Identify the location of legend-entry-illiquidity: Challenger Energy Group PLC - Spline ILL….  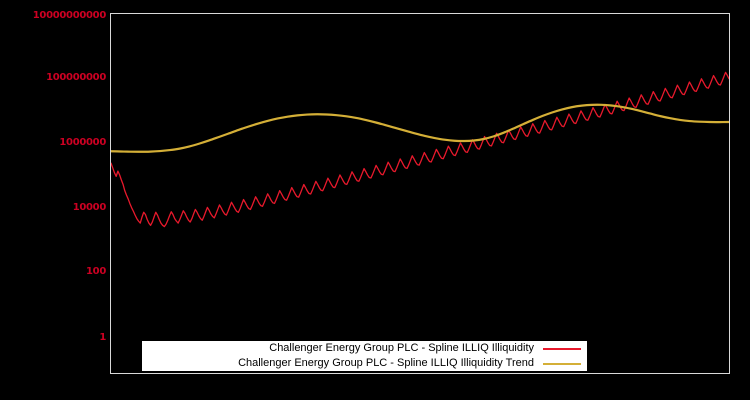
(364, 348).